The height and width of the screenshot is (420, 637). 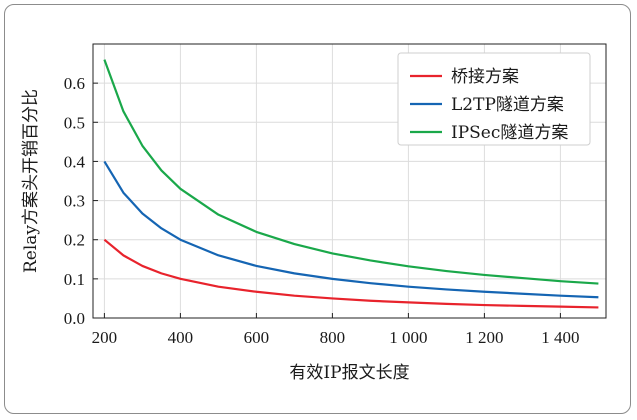 I want to click on y-tick-label: 0.4, so click(x=75, y=161).